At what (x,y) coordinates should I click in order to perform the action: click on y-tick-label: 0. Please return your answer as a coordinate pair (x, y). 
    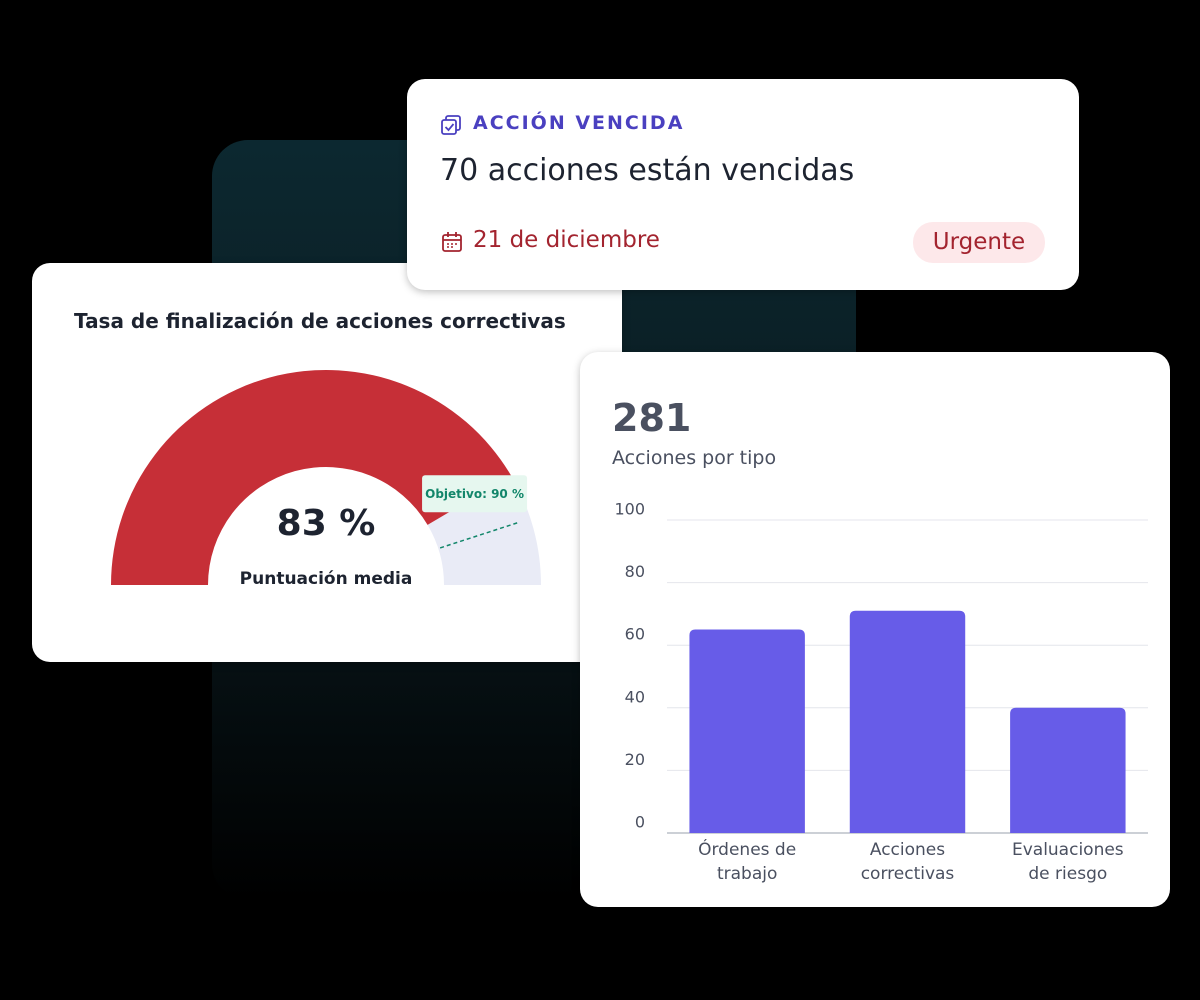
    Looking at the image, I should click on (640, 822).